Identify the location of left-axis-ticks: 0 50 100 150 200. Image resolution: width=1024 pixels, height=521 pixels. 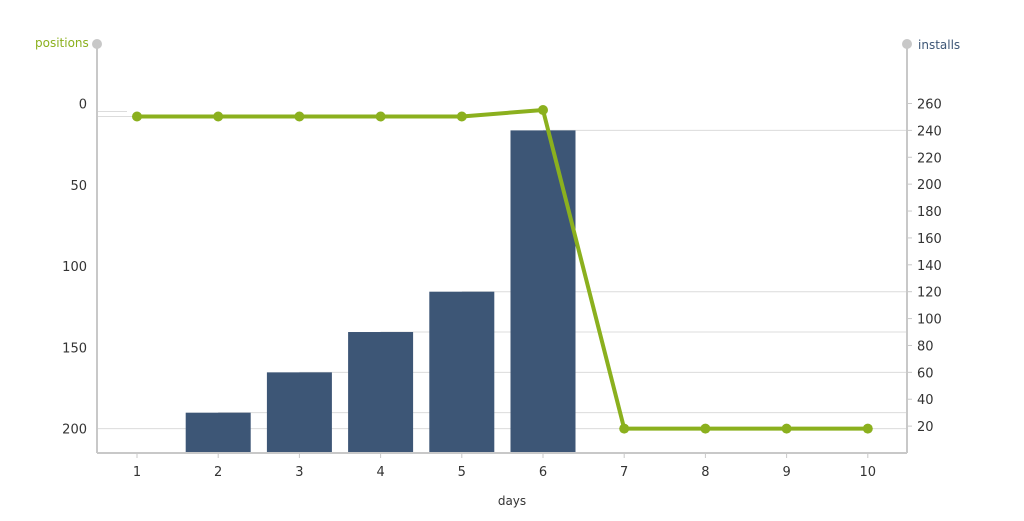
(74, 268).